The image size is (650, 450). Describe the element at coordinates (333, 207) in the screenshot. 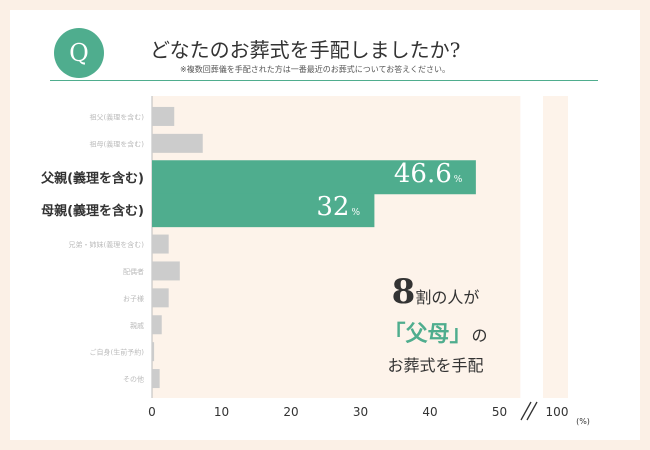

I see `value-label-number: 32` at that location.